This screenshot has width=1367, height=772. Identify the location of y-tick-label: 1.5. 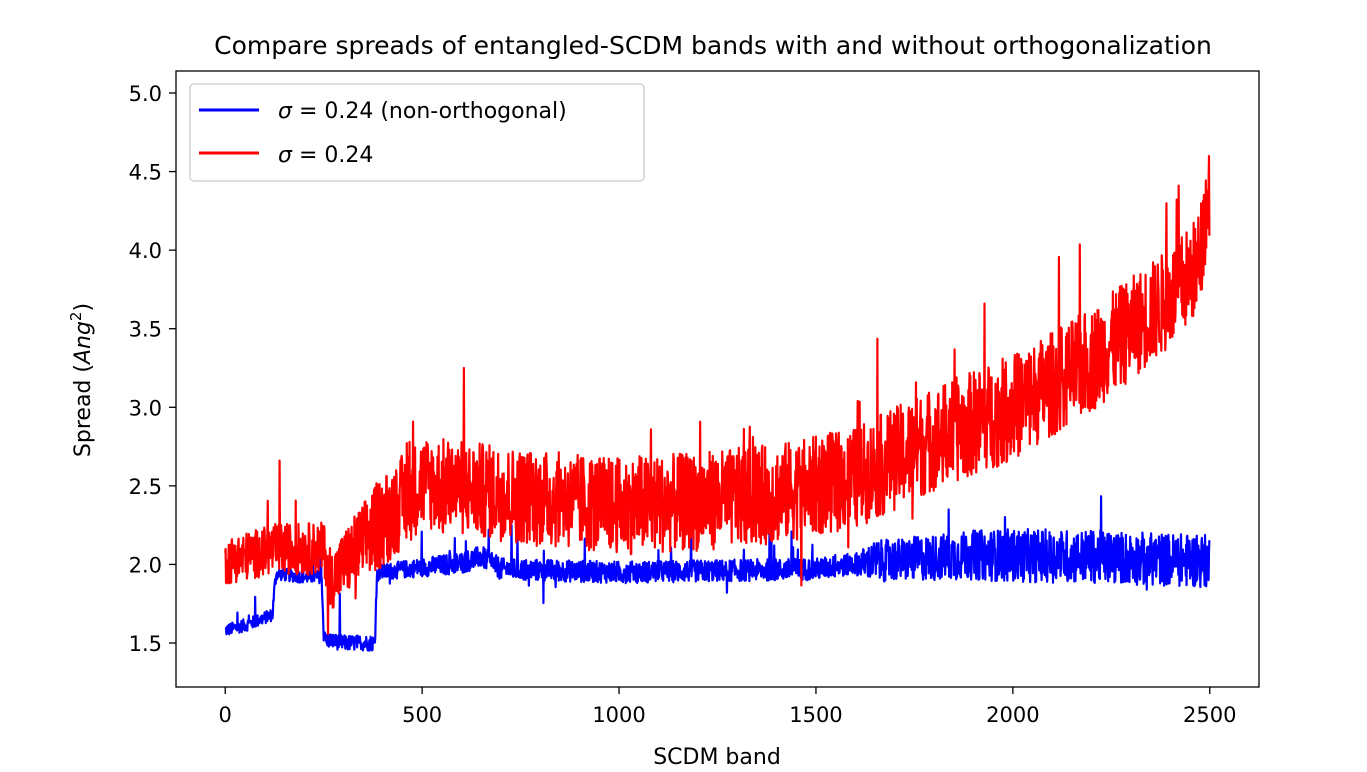
(145, 644).